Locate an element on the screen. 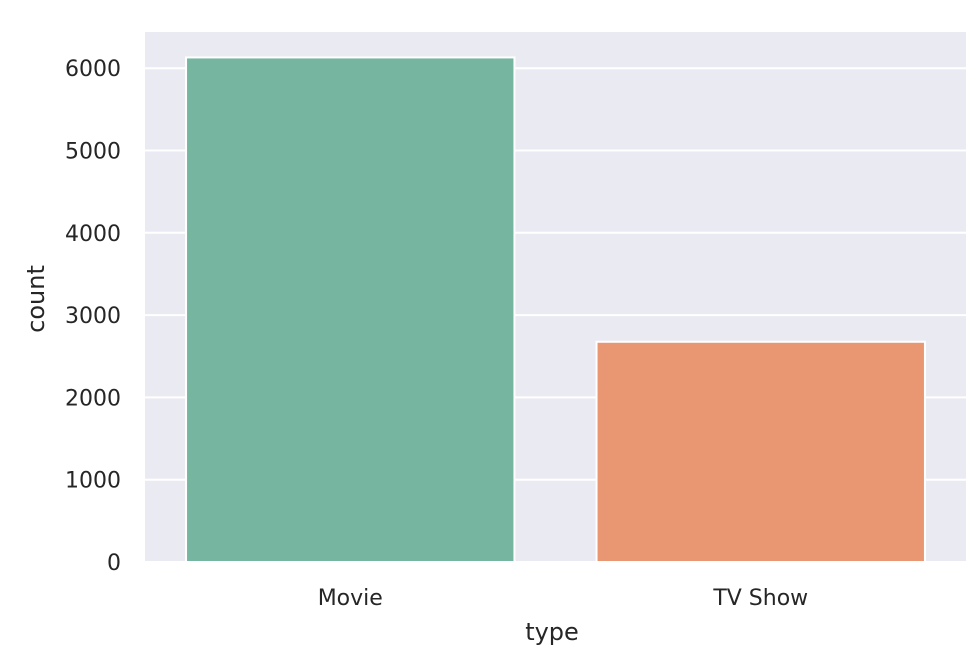  x-axis-label: type is located at coordinates (552, 632).